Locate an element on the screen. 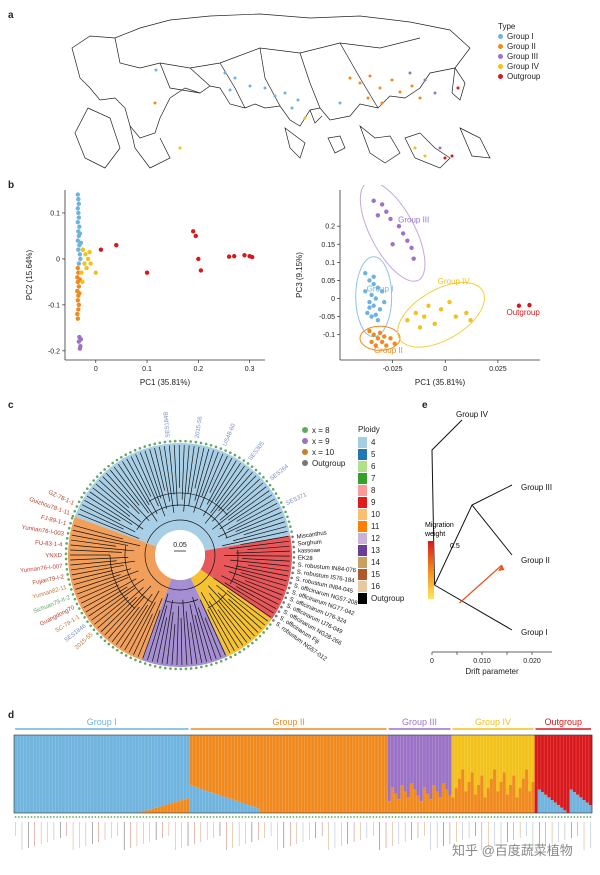  map-panel is located at coordinates (281, 91).